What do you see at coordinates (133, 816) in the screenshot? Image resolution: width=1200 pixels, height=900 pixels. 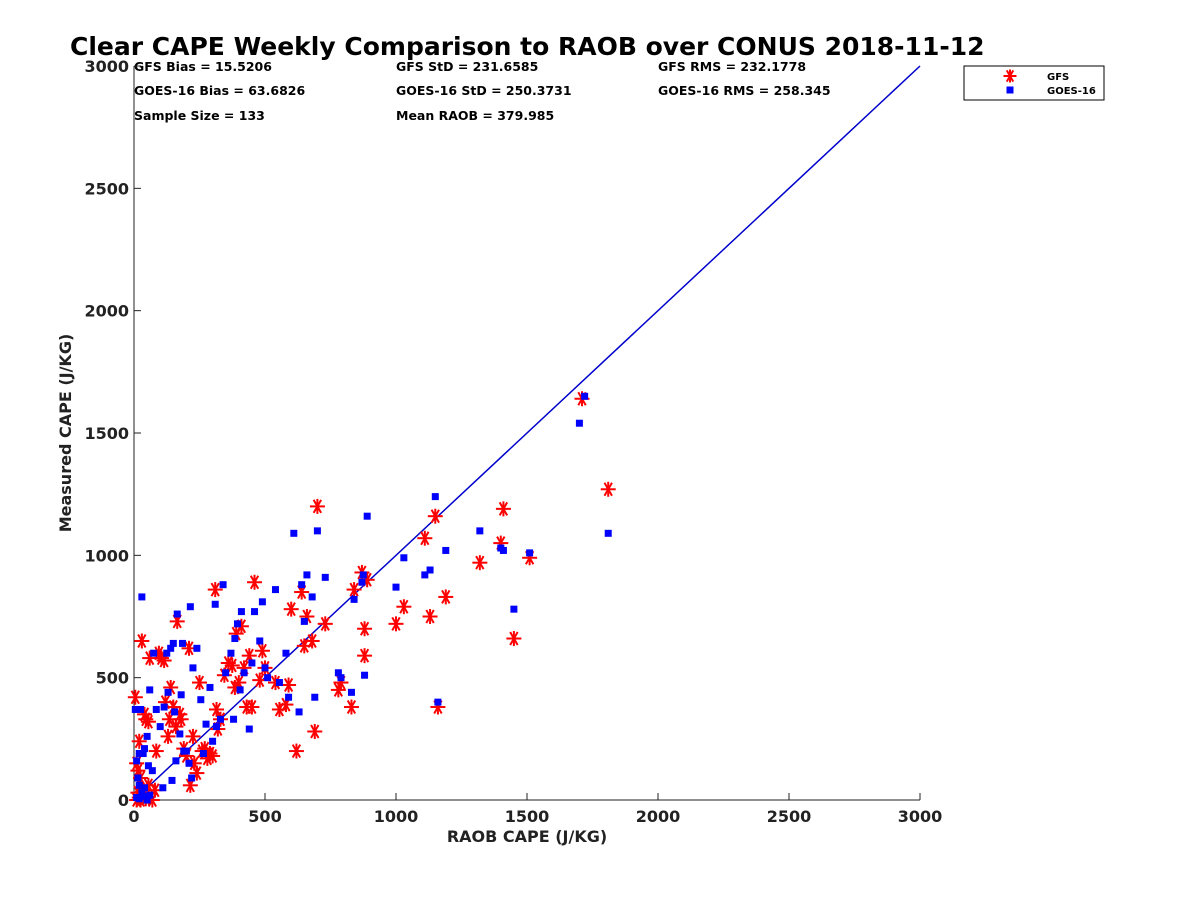 I see `x-tick-label: 0` at bounding box center [133, 816].